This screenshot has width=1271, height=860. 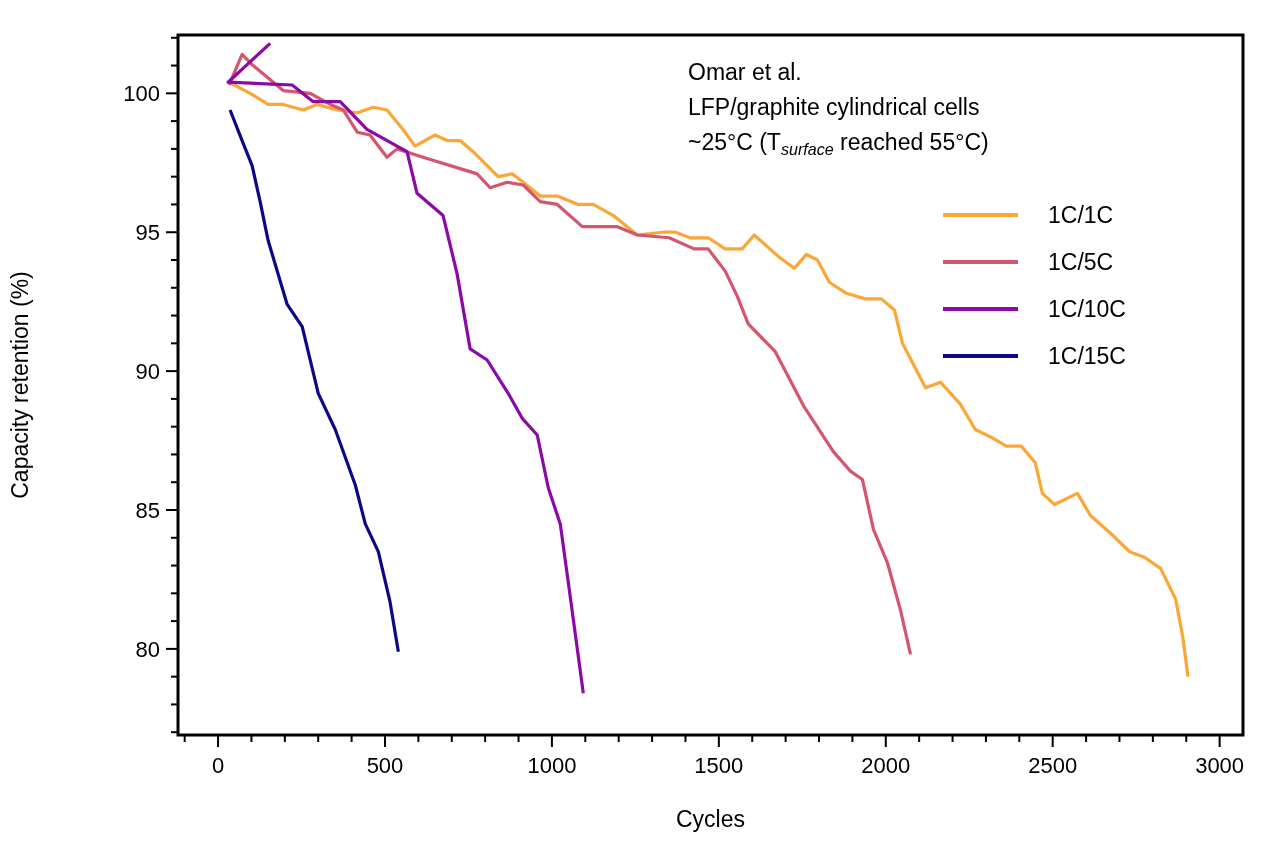 What do you see at coordinates (834, 107) in the screenshot?
I see `annotation: LFP/graphite cylindrical cells` at bounding box center [834, 107].